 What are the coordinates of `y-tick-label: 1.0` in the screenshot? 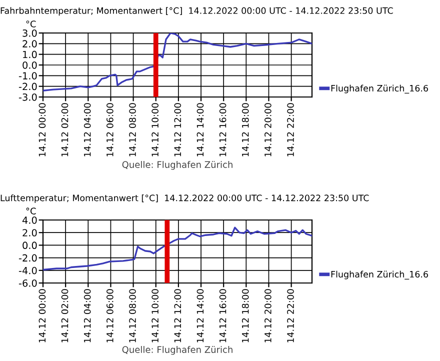 It's located at (30, 54).